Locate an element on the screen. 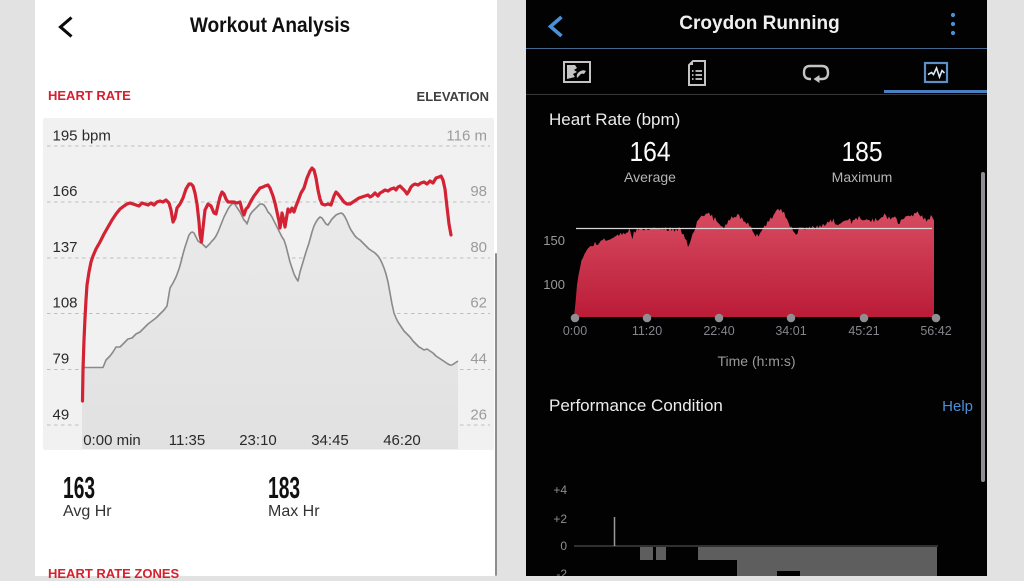 This screenshot has width=1024, height=581. svg-text: 150 is located at coordinates (554, 240).